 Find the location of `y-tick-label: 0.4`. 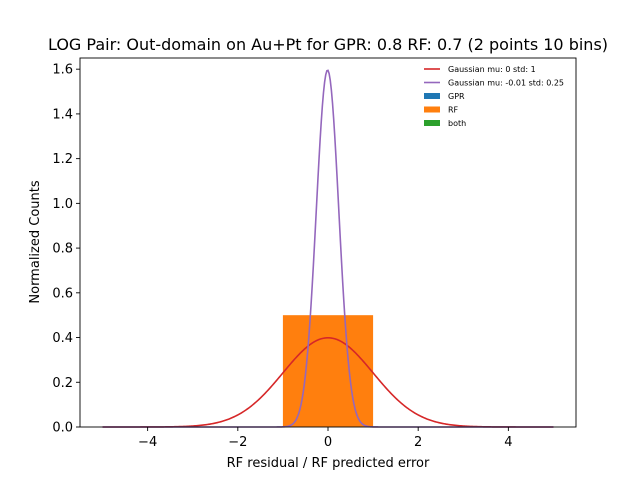

y-tick-label: 0.4 is located at coordinates (62, 338).